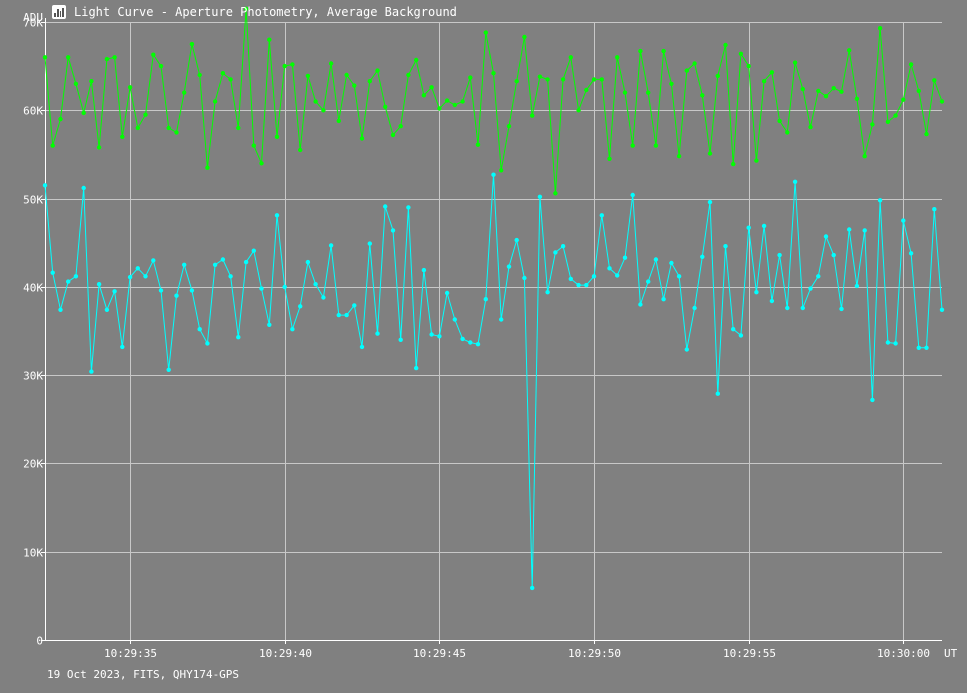 The height and width of the screenshot is (693, 967). I want to click on y-tick-label: 70K, so click(33, 23).